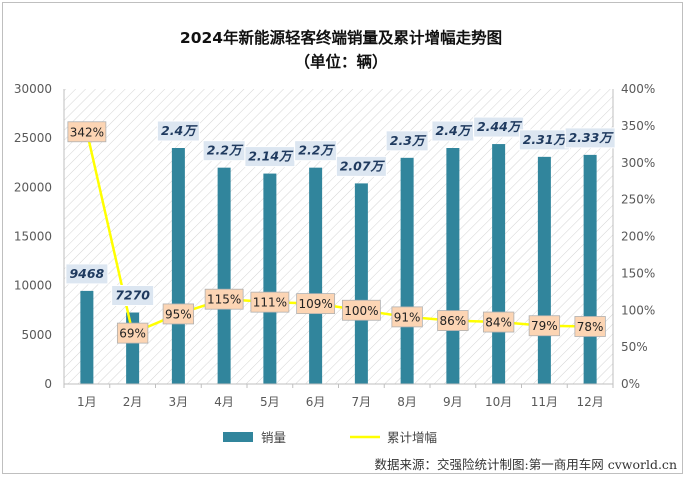 The image size is (687, 478). What do you see at coordinates (33, 237) in the screenshot?
I see `y-left-tick-label: 15000` at bounding box center [33, 237].